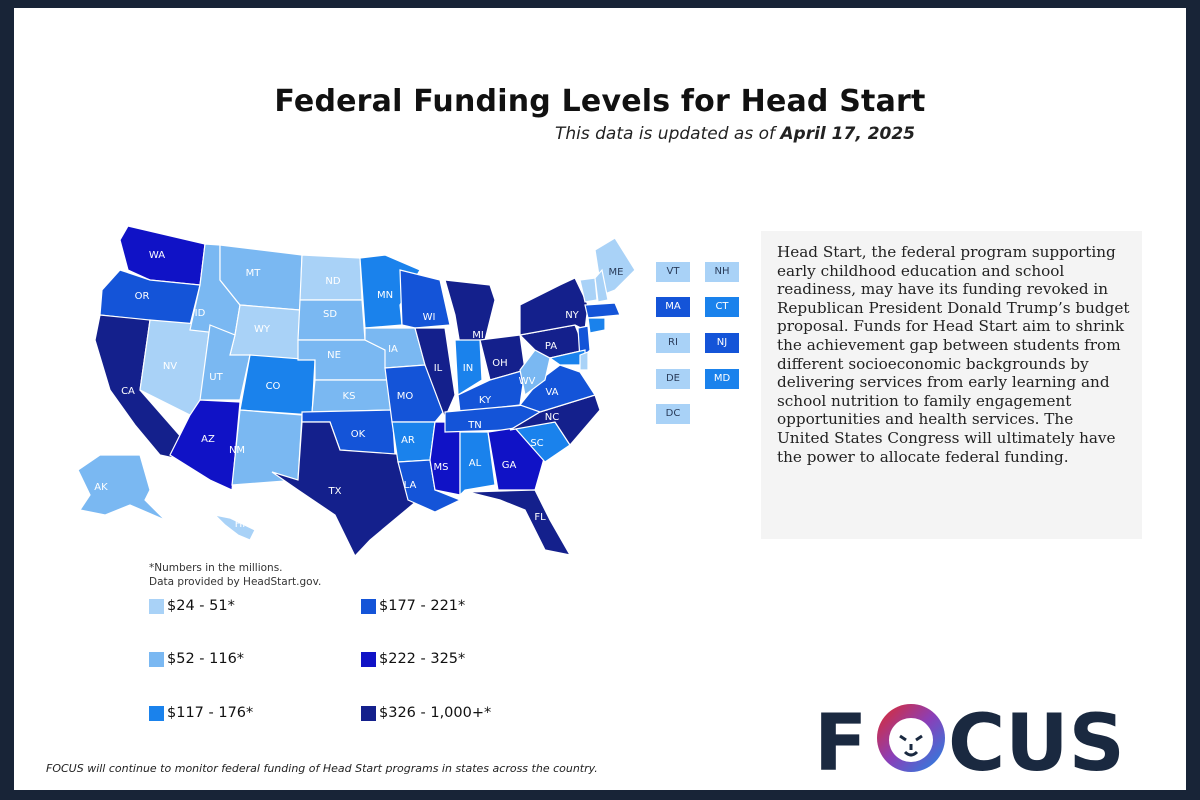 This screenshot has height=800, width=1200. Describe the element at coordinates (405, 396) in the screenshot. I see `svg-text: MO` at that location.